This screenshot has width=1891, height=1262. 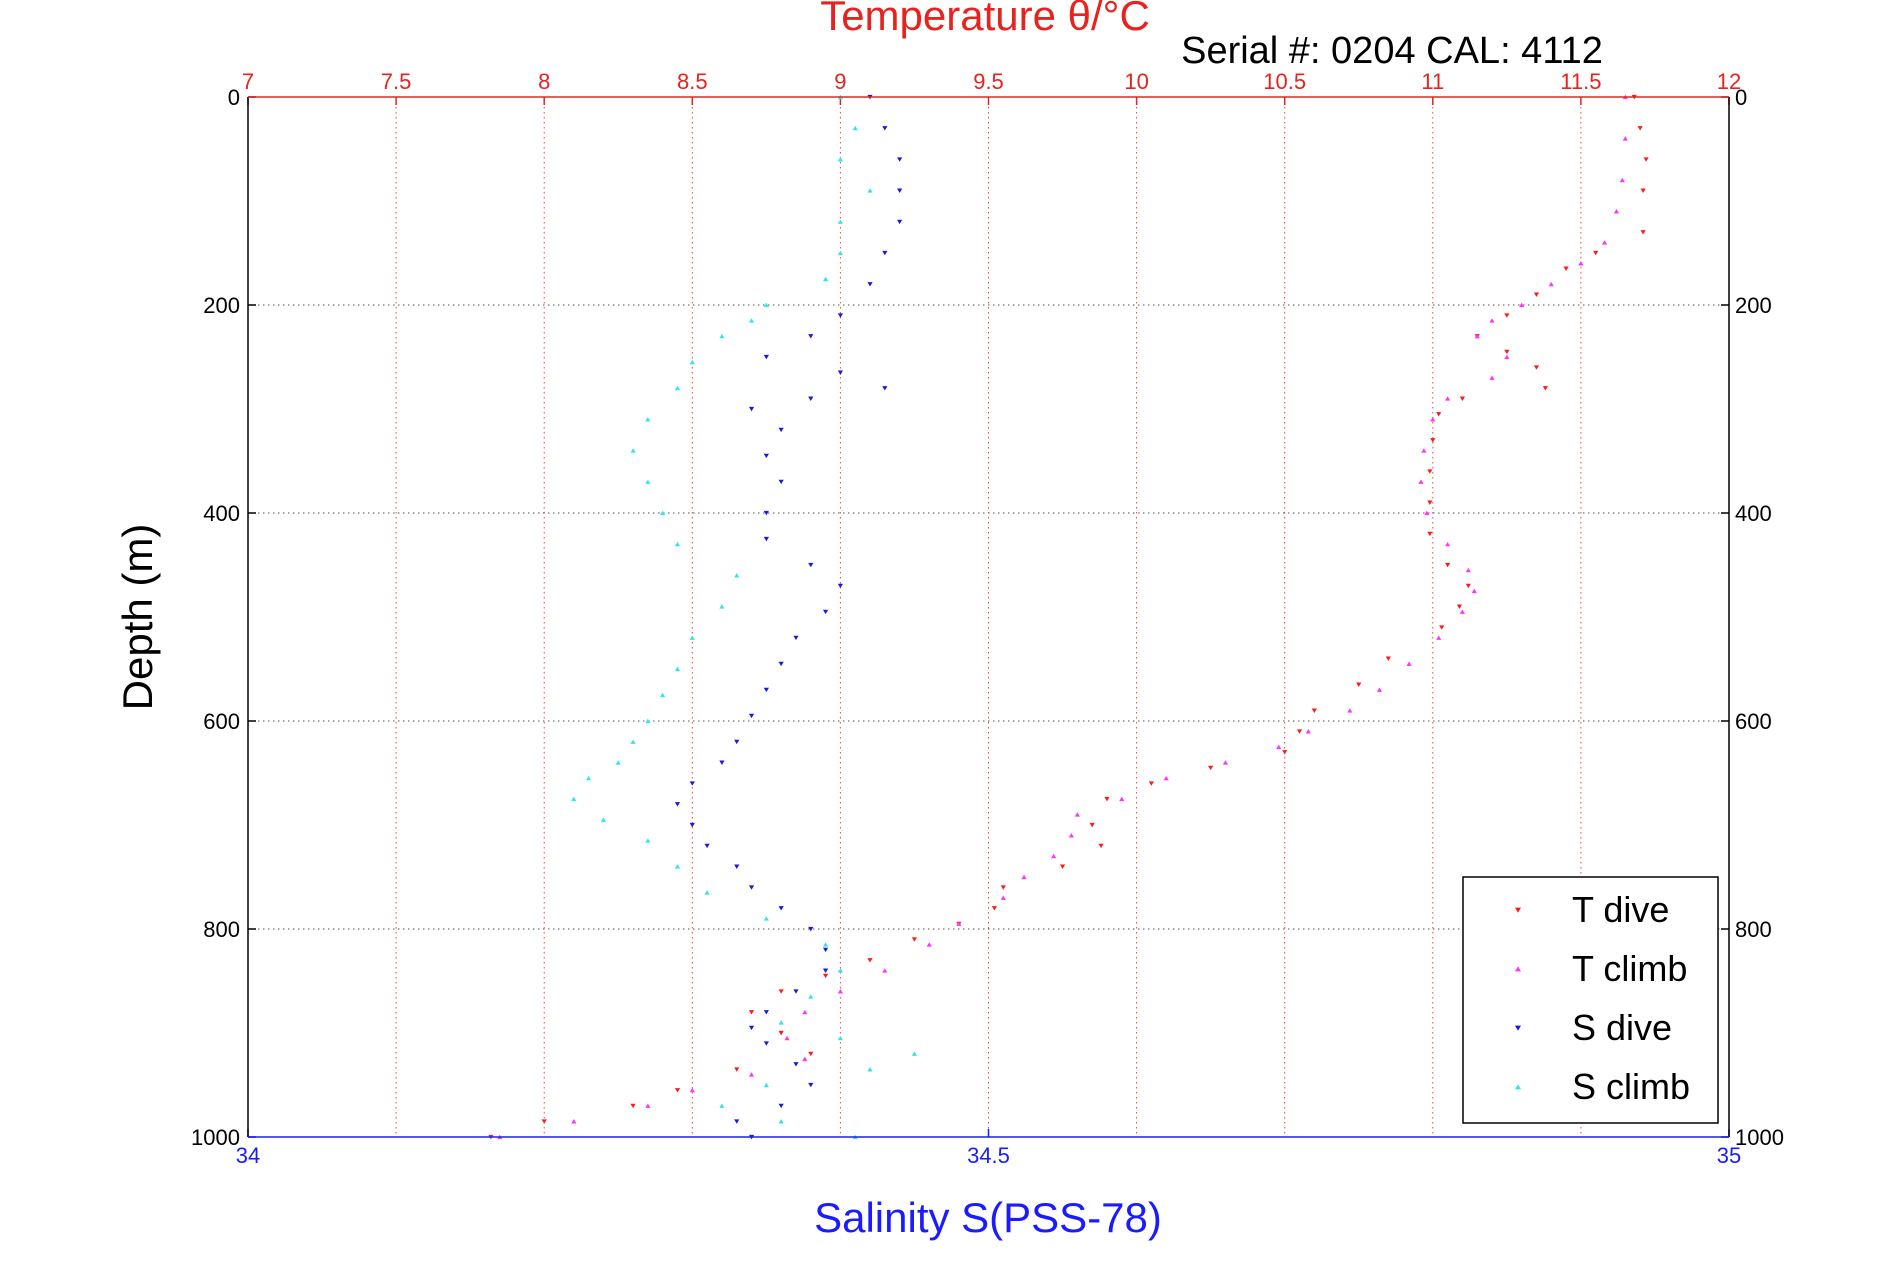 I want to click on left-depth-tick-label: 800, so click(x=221, y=929).